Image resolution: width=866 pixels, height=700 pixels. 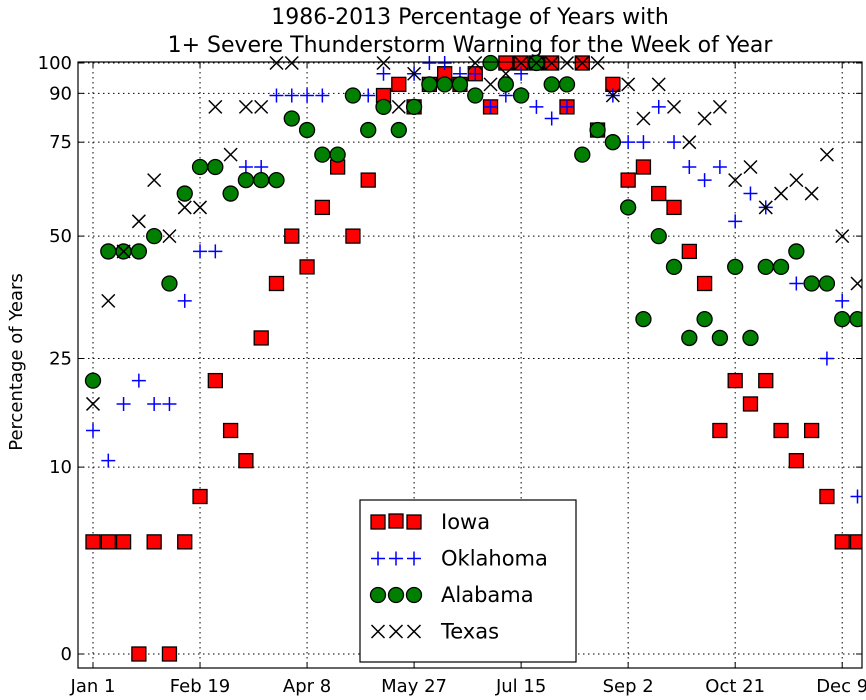 I want to click on x-tick-label: Apr 8, so click(x=307, y=686).